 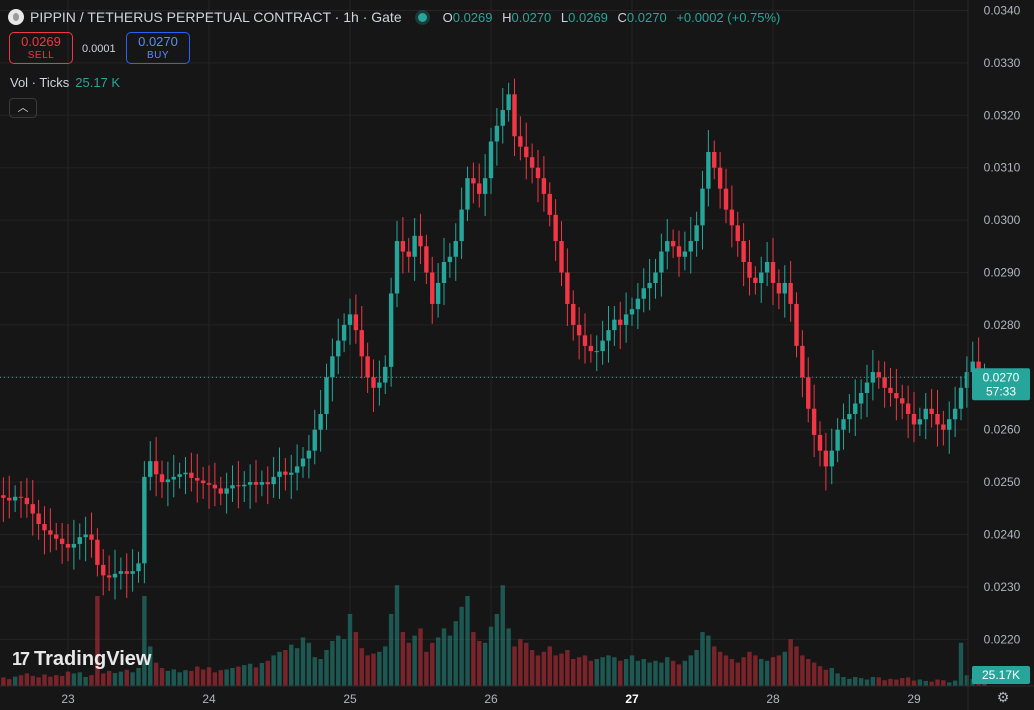 I want to click on brand-name: TradingView, so click(x=93, y=659).